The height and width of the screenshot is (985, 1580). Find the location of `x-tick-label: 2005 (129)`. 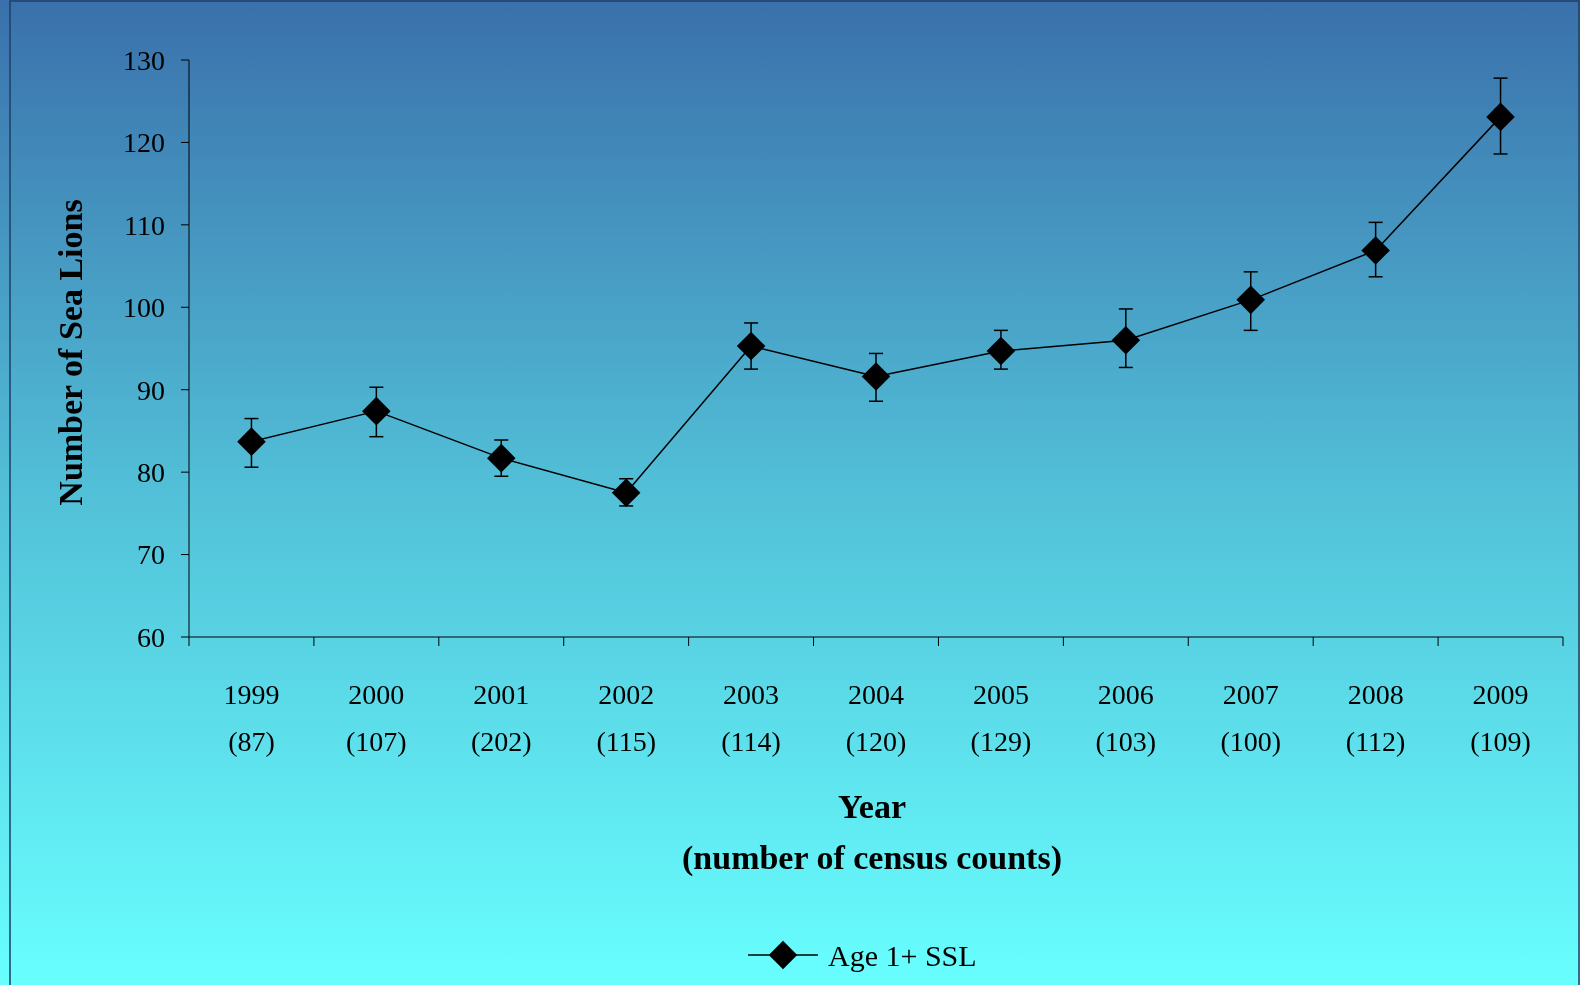

x-tick-label: 2005 (129) is located at coordinates (1001, 718).